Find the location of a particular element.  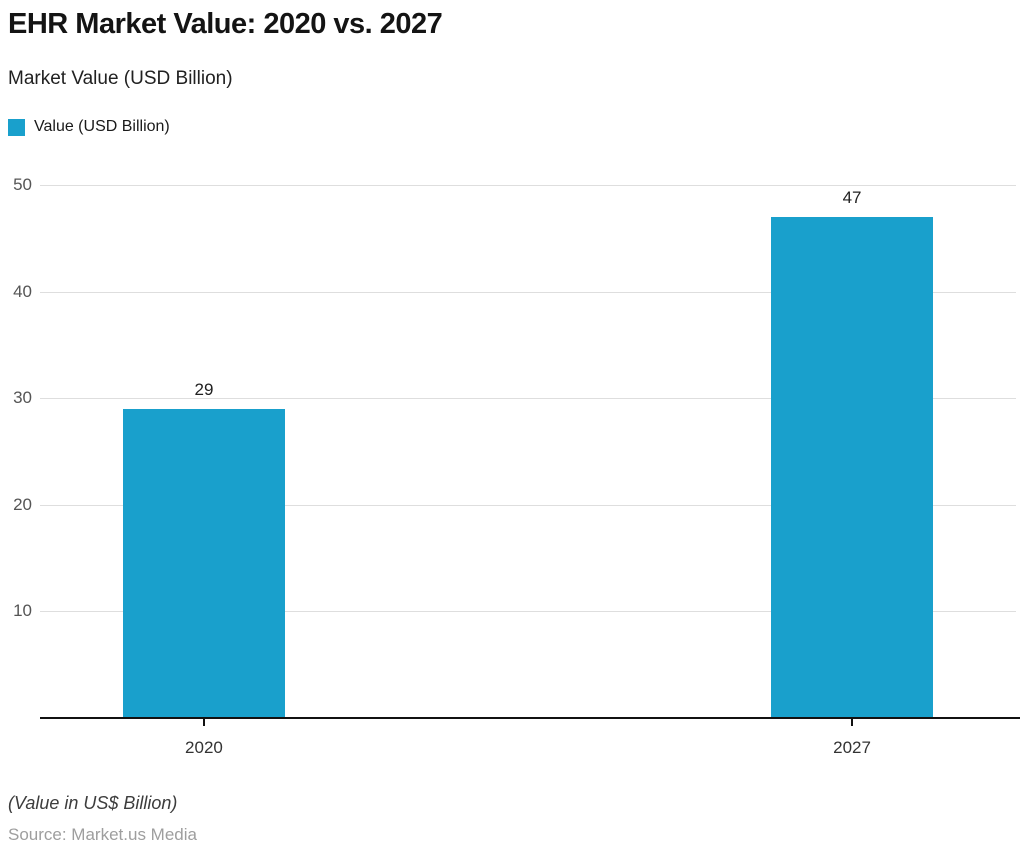

legend-swatch-icon is located at coordinates (16, 127).